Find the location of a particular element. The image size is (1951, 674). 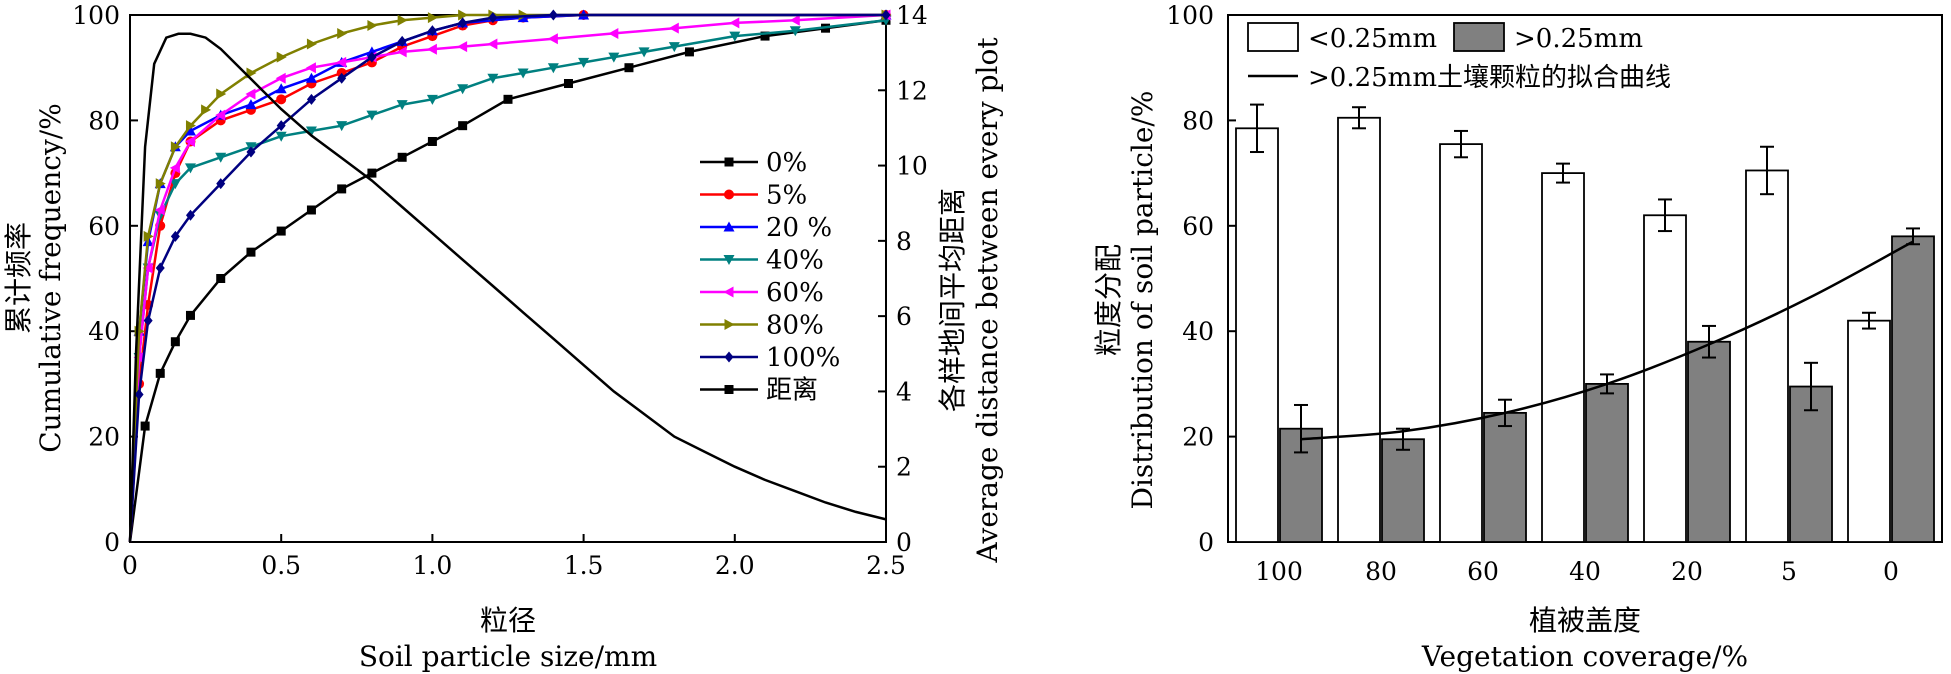

right-x-tick-label: 20 is located at coordinates (1687, 571).